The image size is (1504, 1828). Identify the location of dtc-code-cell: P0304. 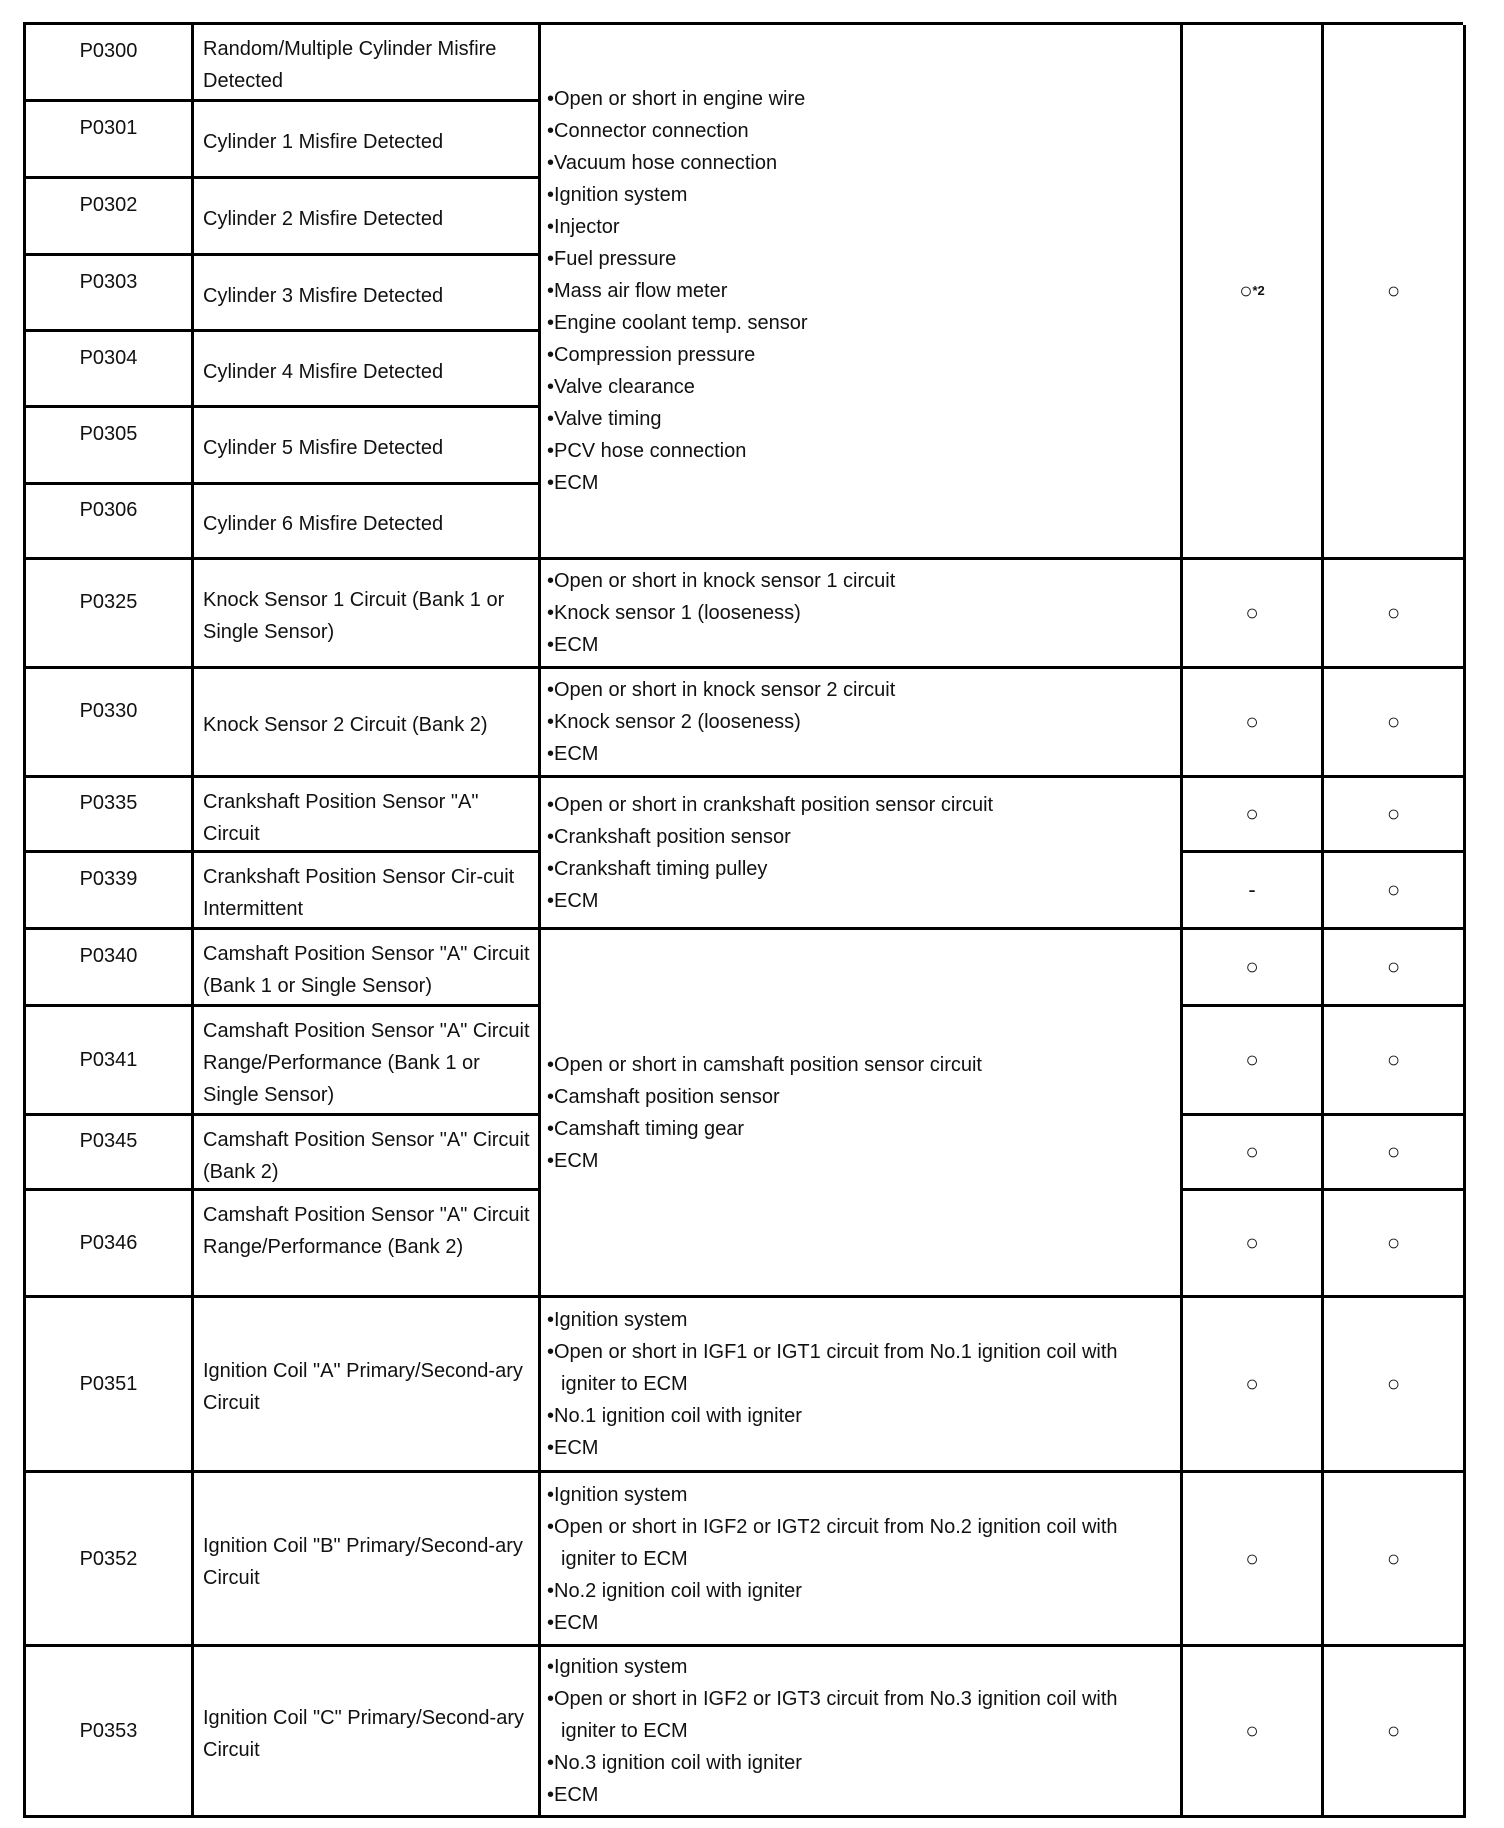
(110, 370).